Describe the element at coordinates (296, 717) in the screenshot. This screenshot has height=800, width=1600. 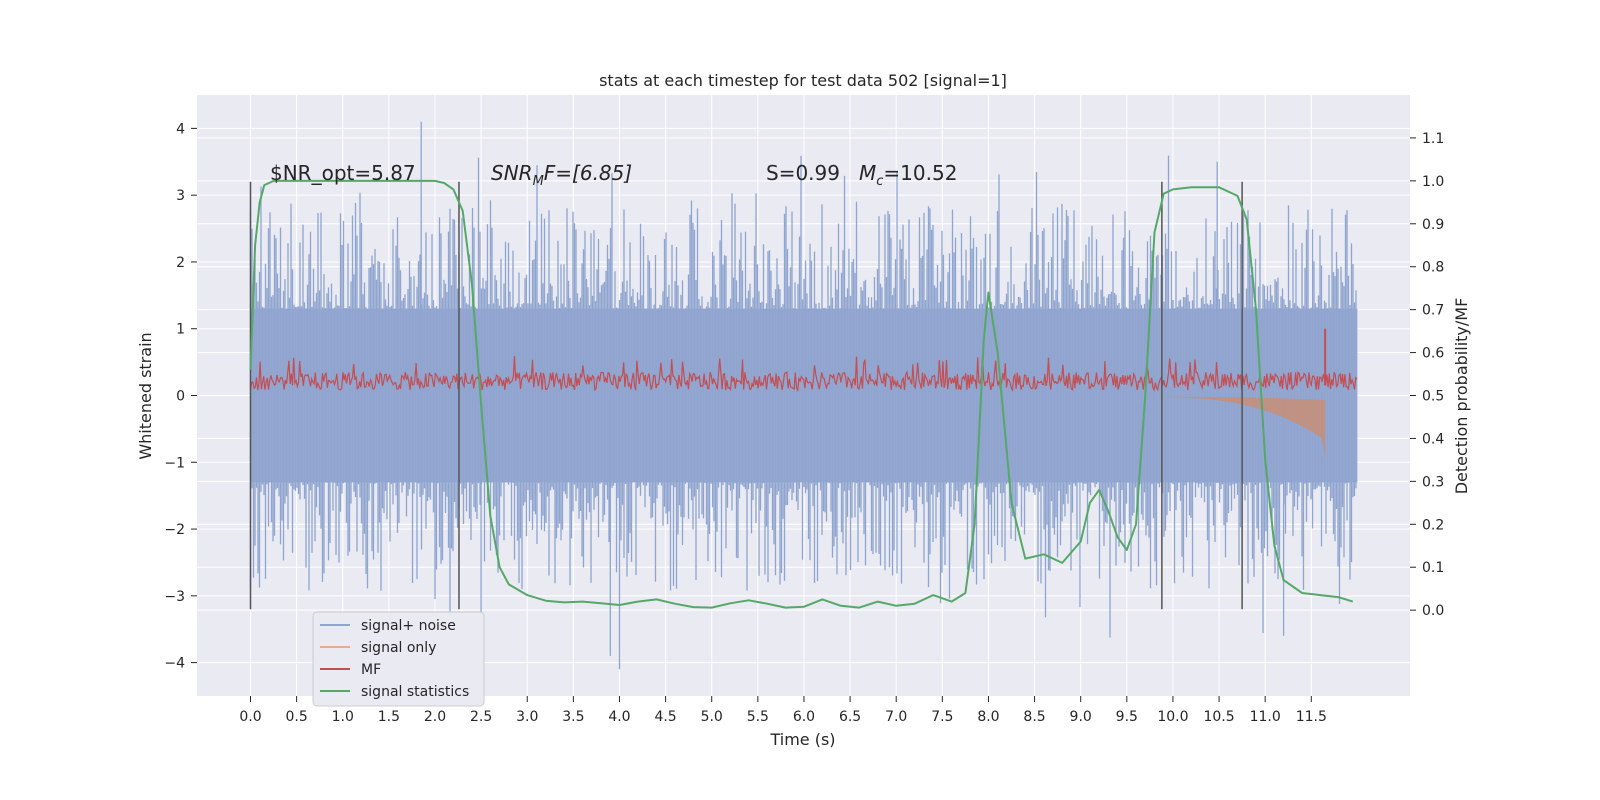
I see `x-tick-label: 0.5` at that location.